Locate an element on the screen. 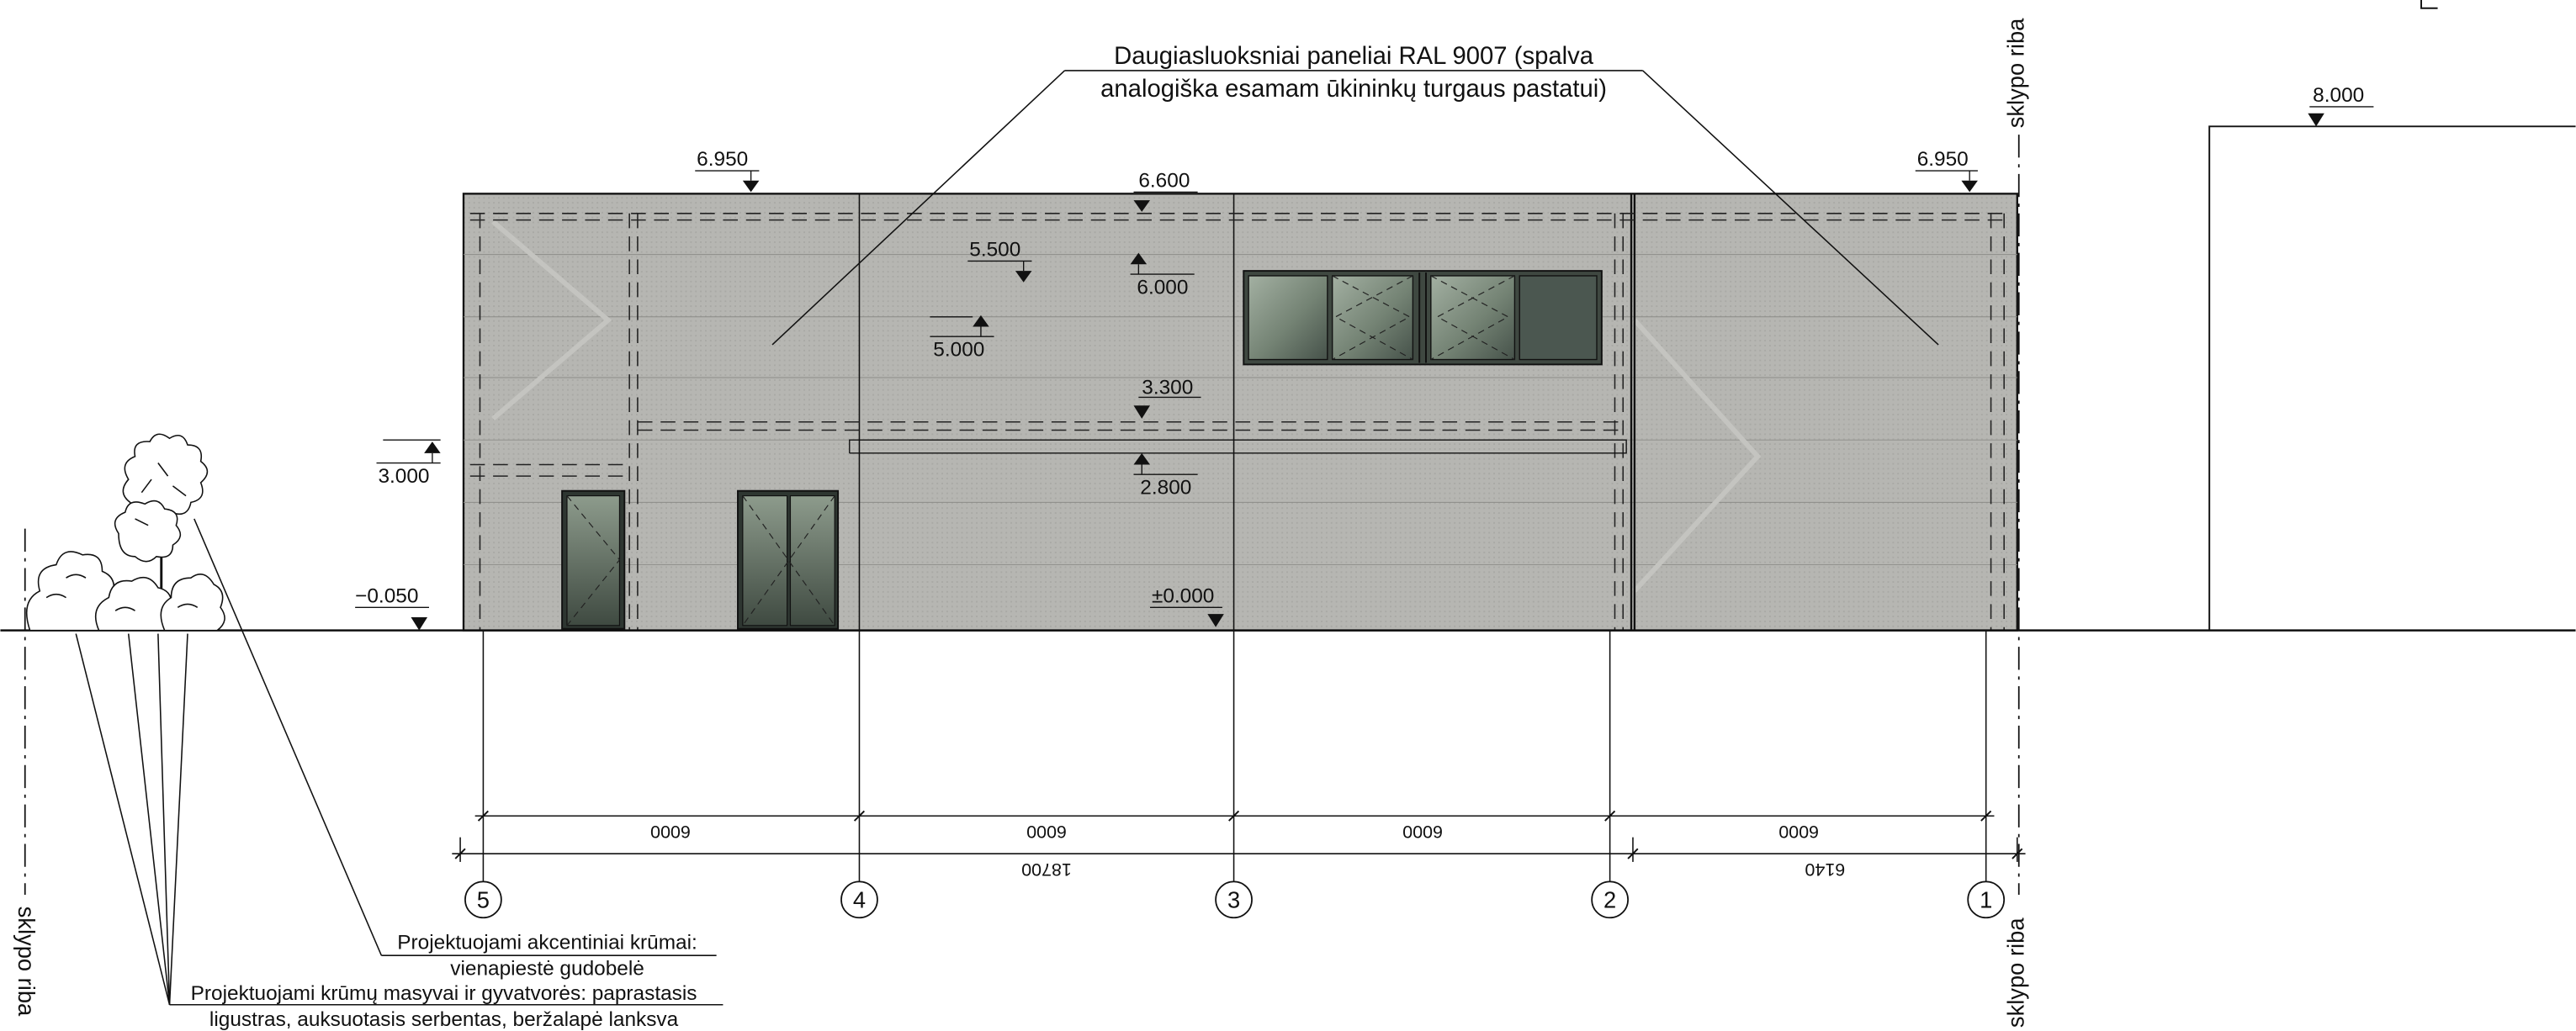  plot-boundary-label-top: sklypo riba is located at coordinates (2016, 73).